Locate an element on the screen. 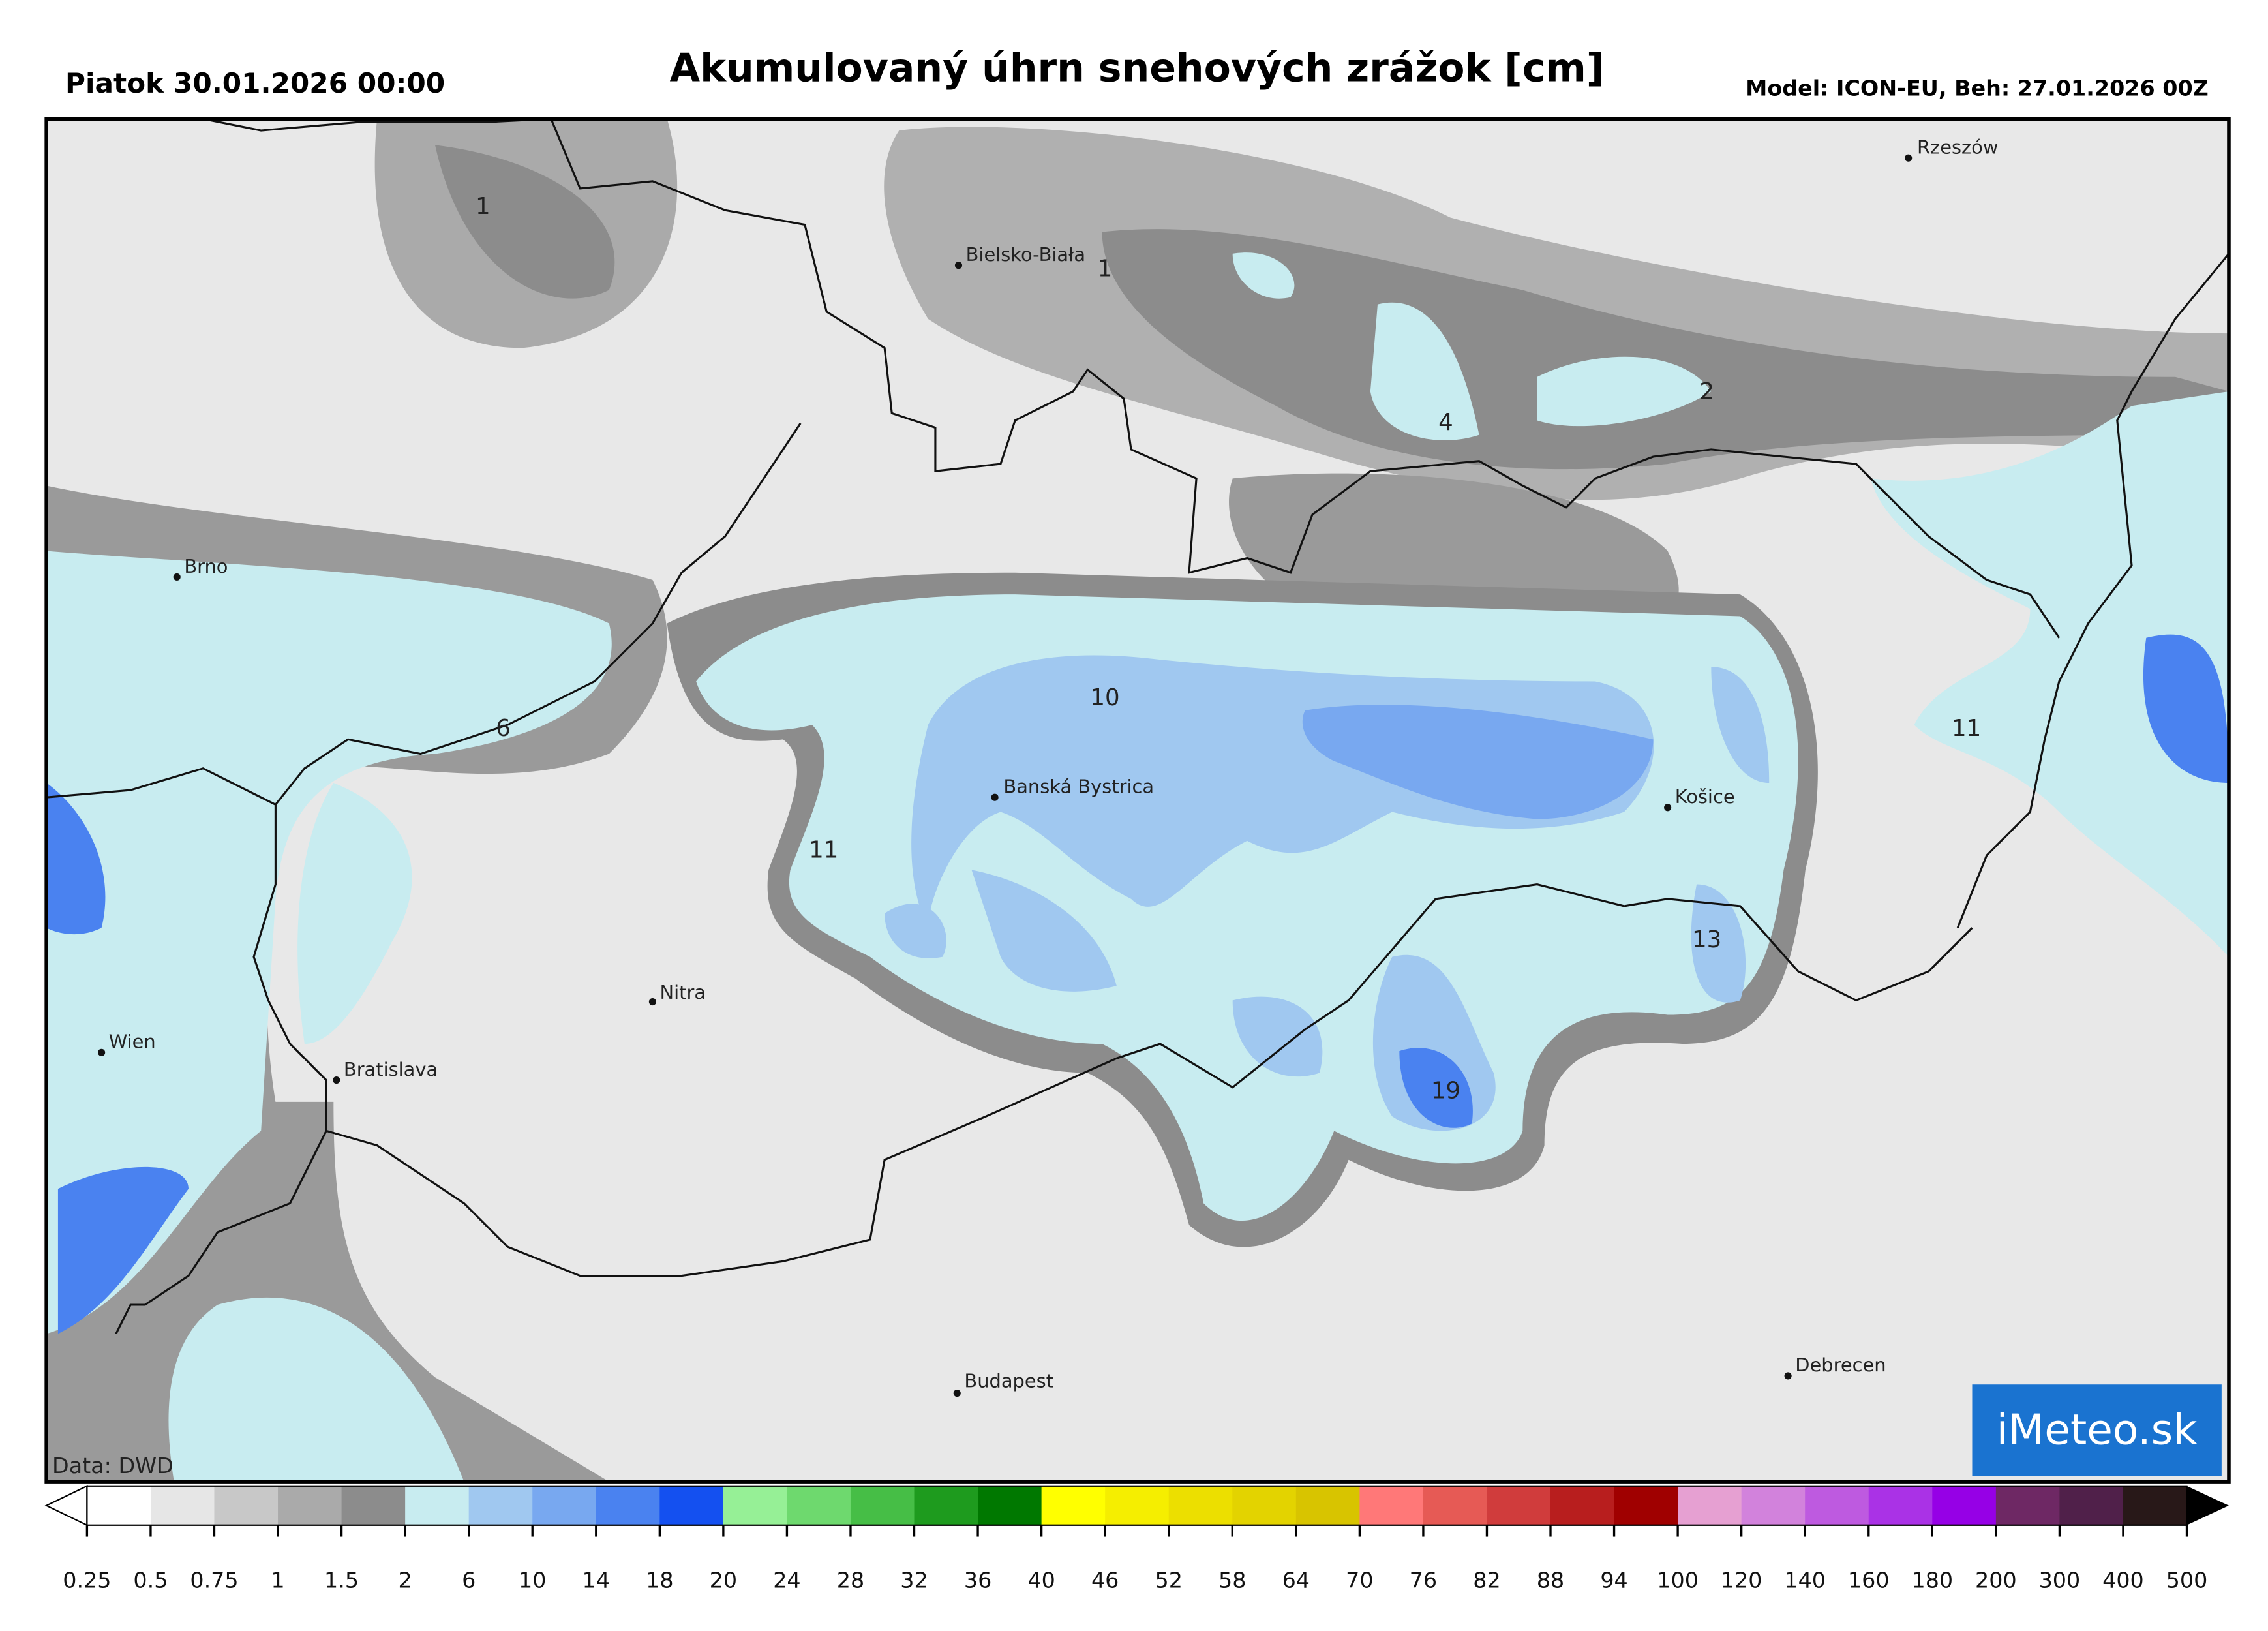 The width and height of the screenshot is (2268, 1631). colorbar-tick-label: 100 is located at coordinates (1678, 1580).